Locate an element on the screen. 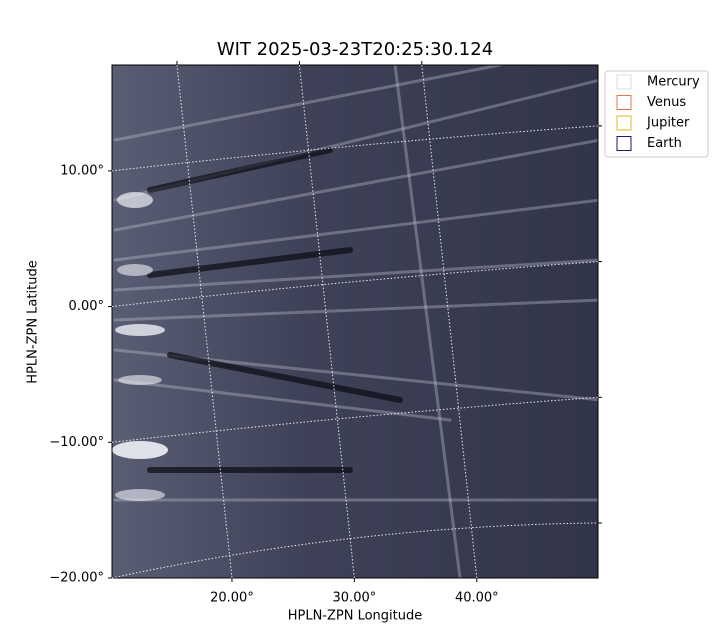  legend-box is located at coordinates (656, 114).